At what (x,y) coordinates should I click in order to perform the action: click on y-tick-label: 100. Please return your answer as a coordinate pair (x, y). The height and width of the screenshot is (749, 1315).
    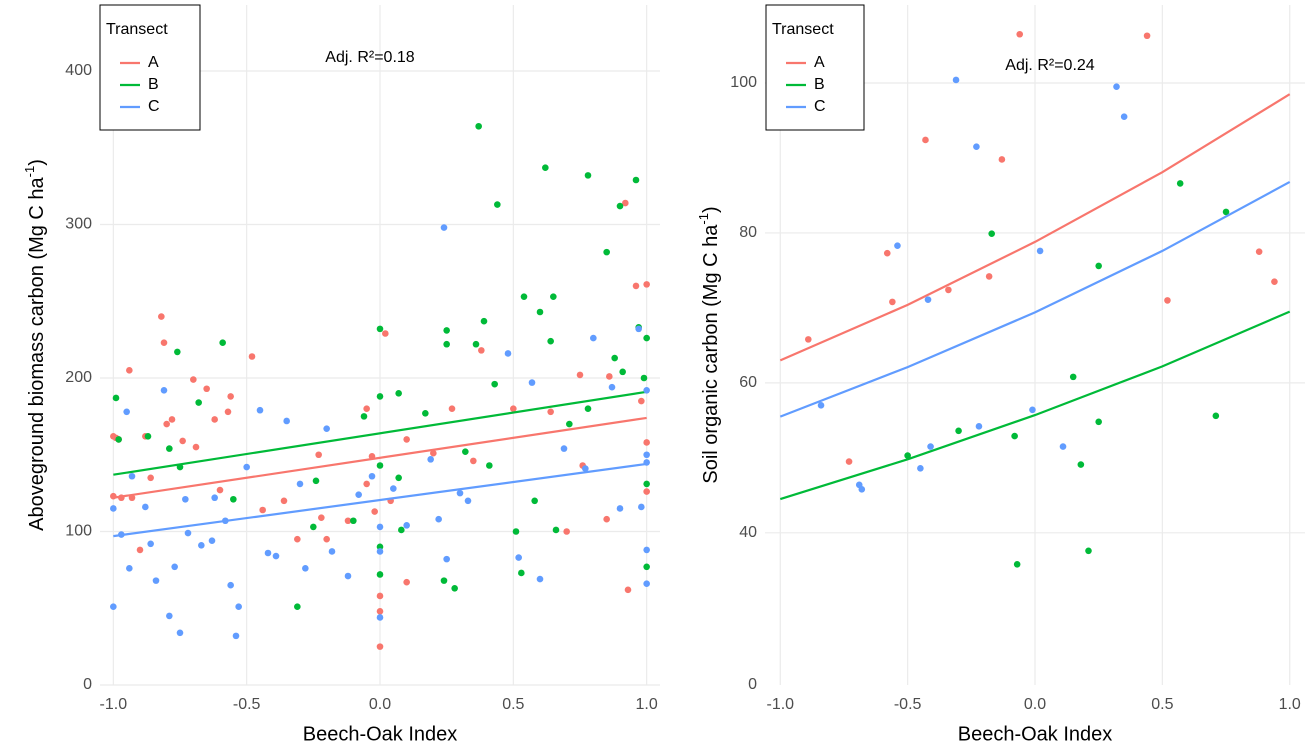
    Looking at the image, I should click on (78, 531).